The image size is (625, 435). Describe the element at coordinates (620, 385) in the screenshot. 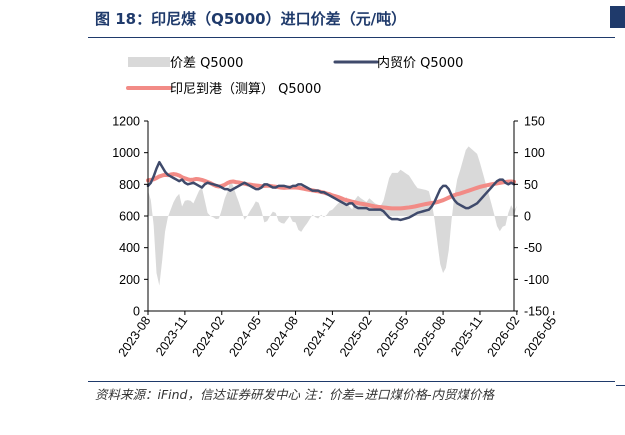

I see `edge-rule` at that location.